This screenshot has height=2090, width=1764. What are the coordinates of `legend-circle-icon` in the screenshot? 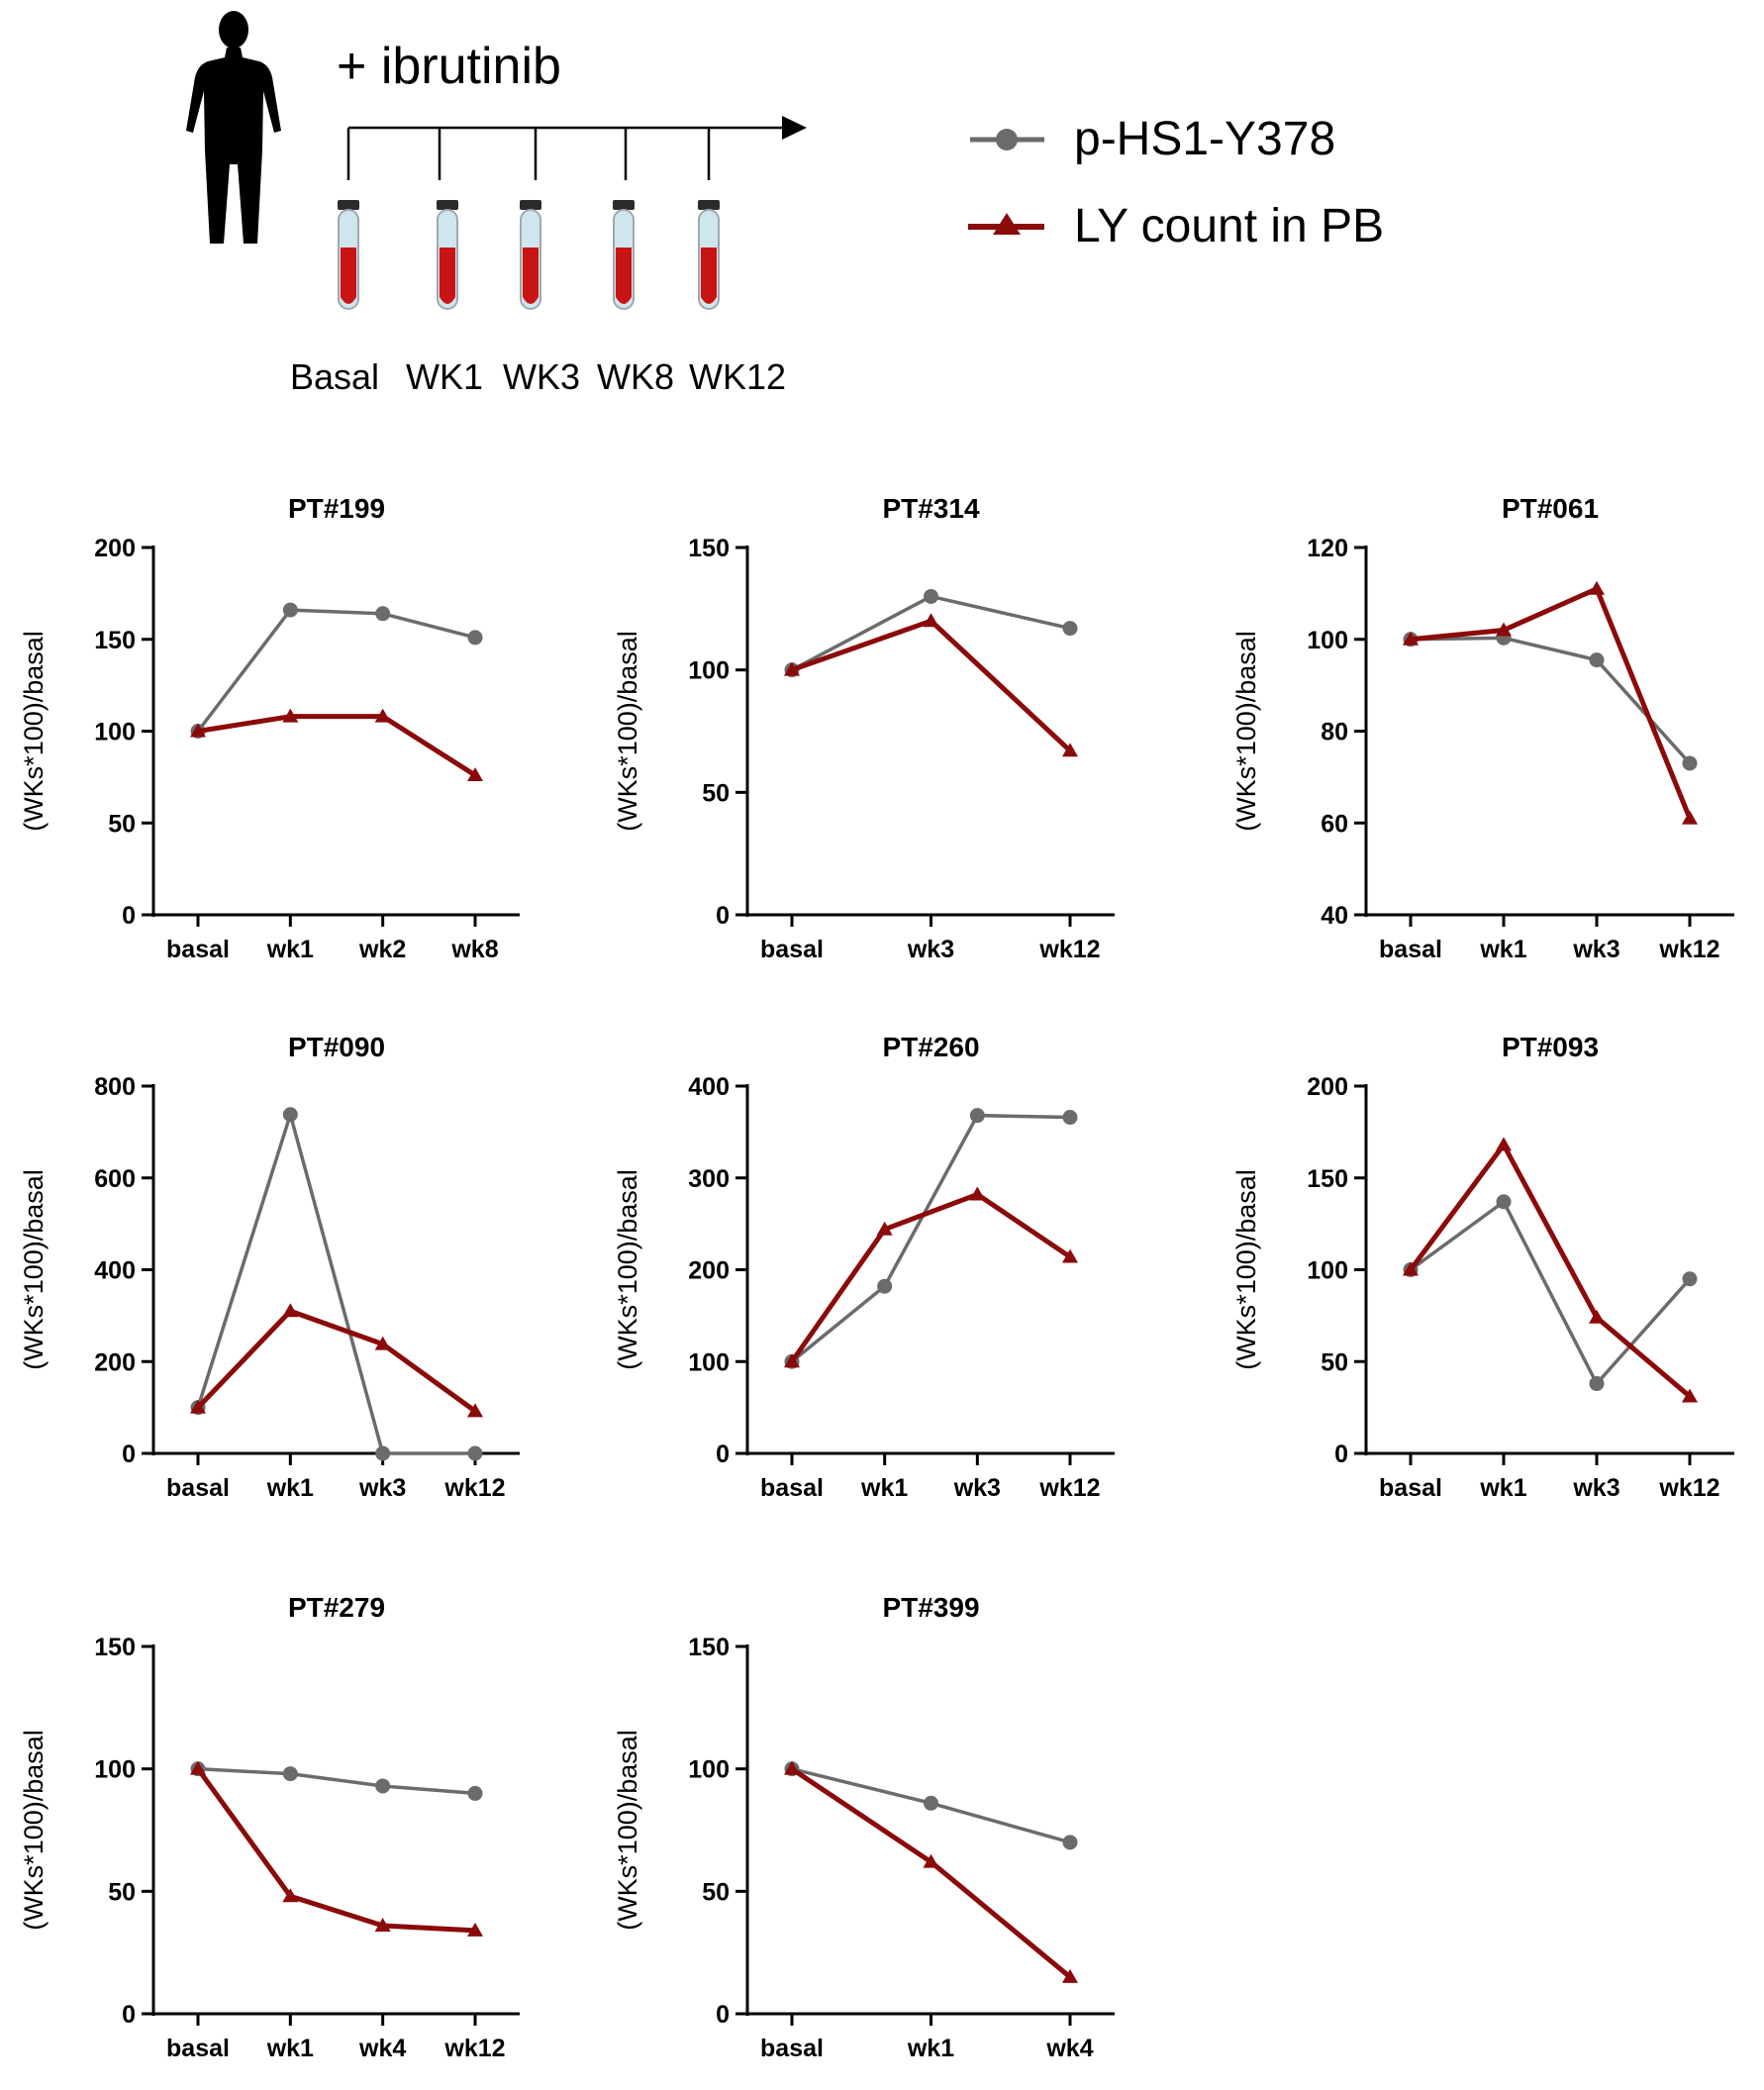 It's located at (1007, 139).